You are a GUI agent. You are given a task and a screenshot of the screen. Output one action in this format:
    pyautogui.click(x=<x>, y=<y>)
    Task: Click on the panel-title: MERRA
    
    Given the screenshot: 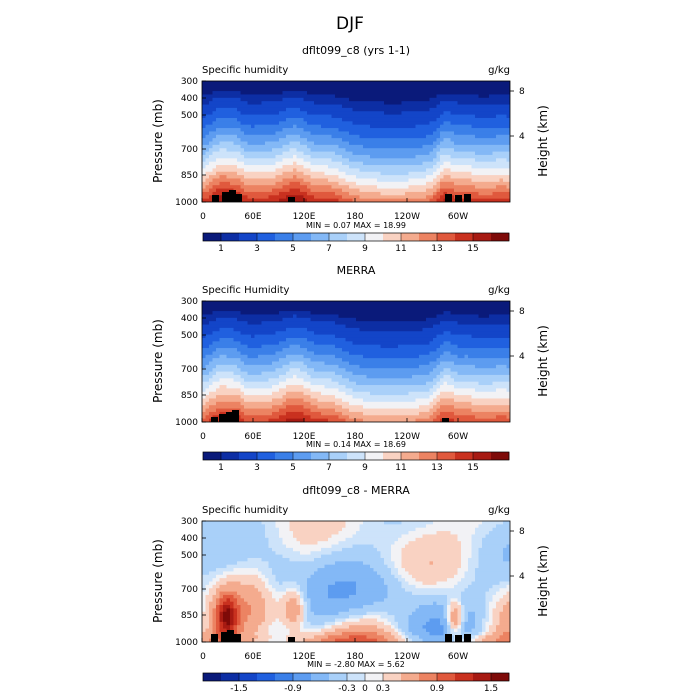 What is the action you would take?
    pyautogui.click(x=356, y=270)
    